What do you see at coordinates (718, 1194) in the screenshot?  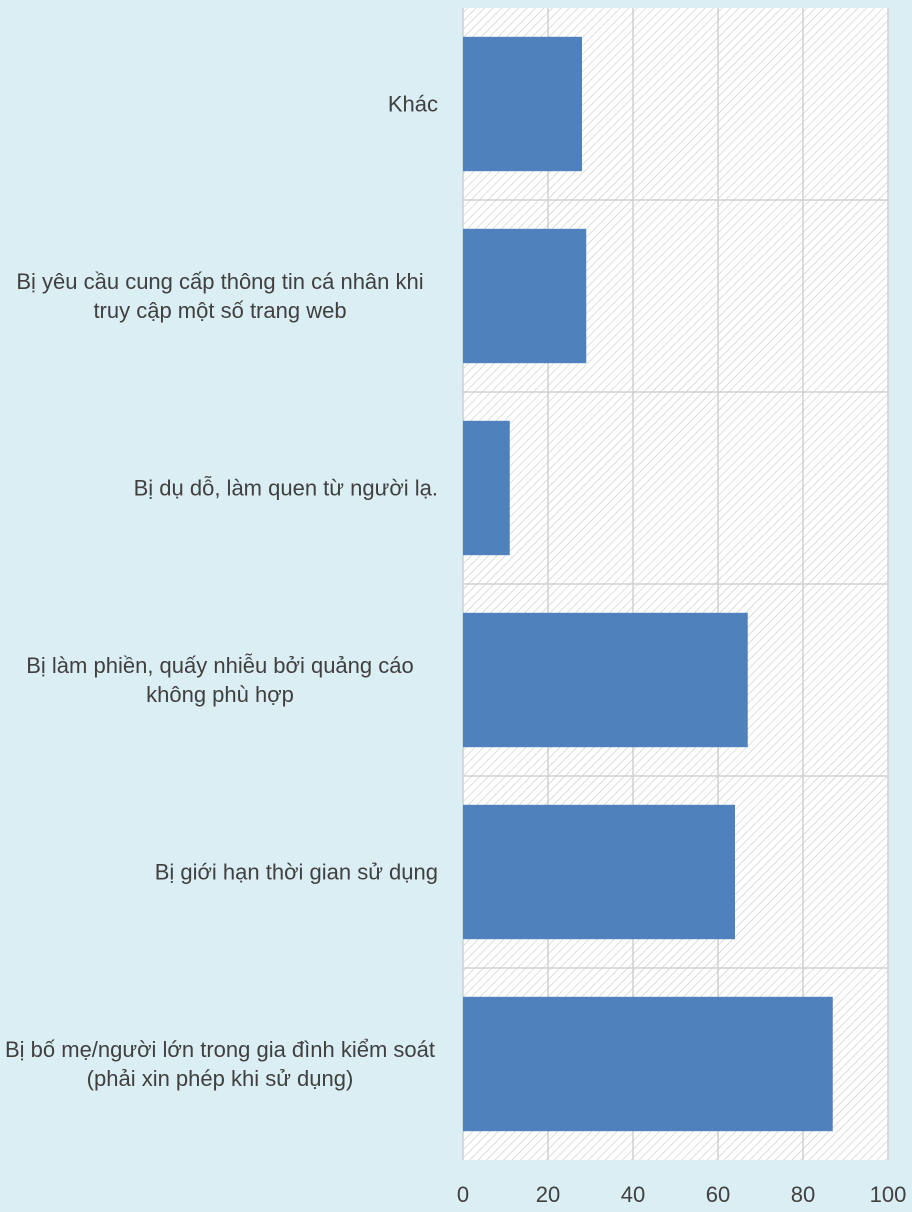 I see `x-tick-label: 60` at bounding box center [718, 1194].